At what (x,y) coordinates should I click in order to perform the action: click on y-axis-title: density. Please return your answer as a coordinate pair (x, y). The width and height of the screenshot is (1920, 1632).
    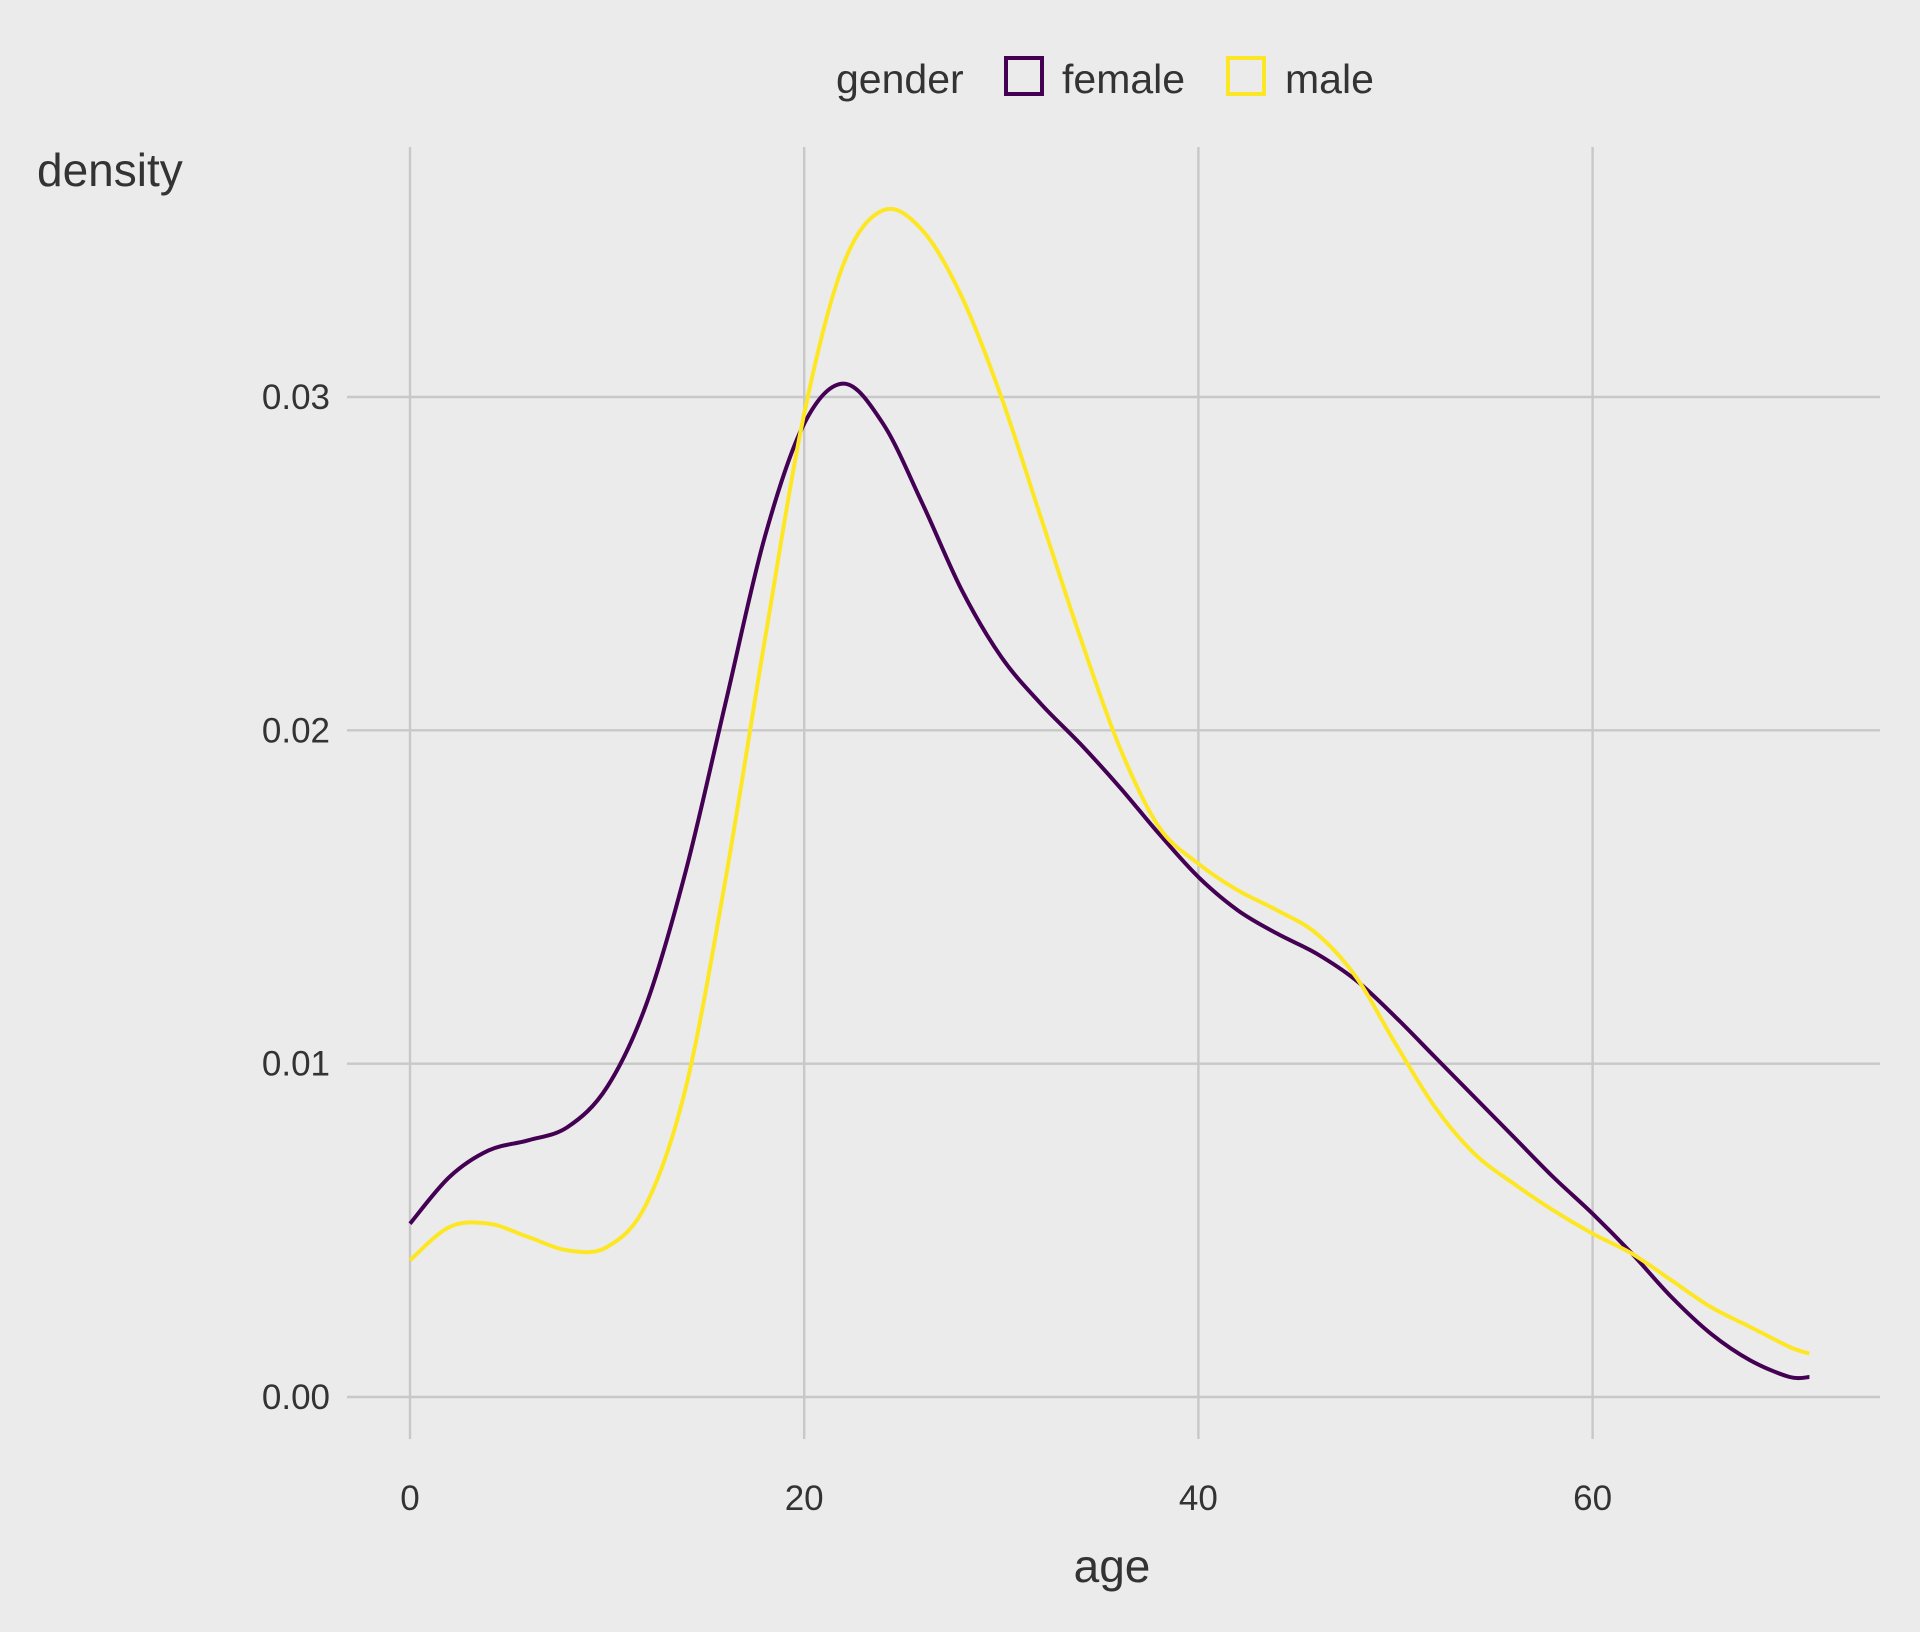
    Looking at the image, I should click on (110, 170).